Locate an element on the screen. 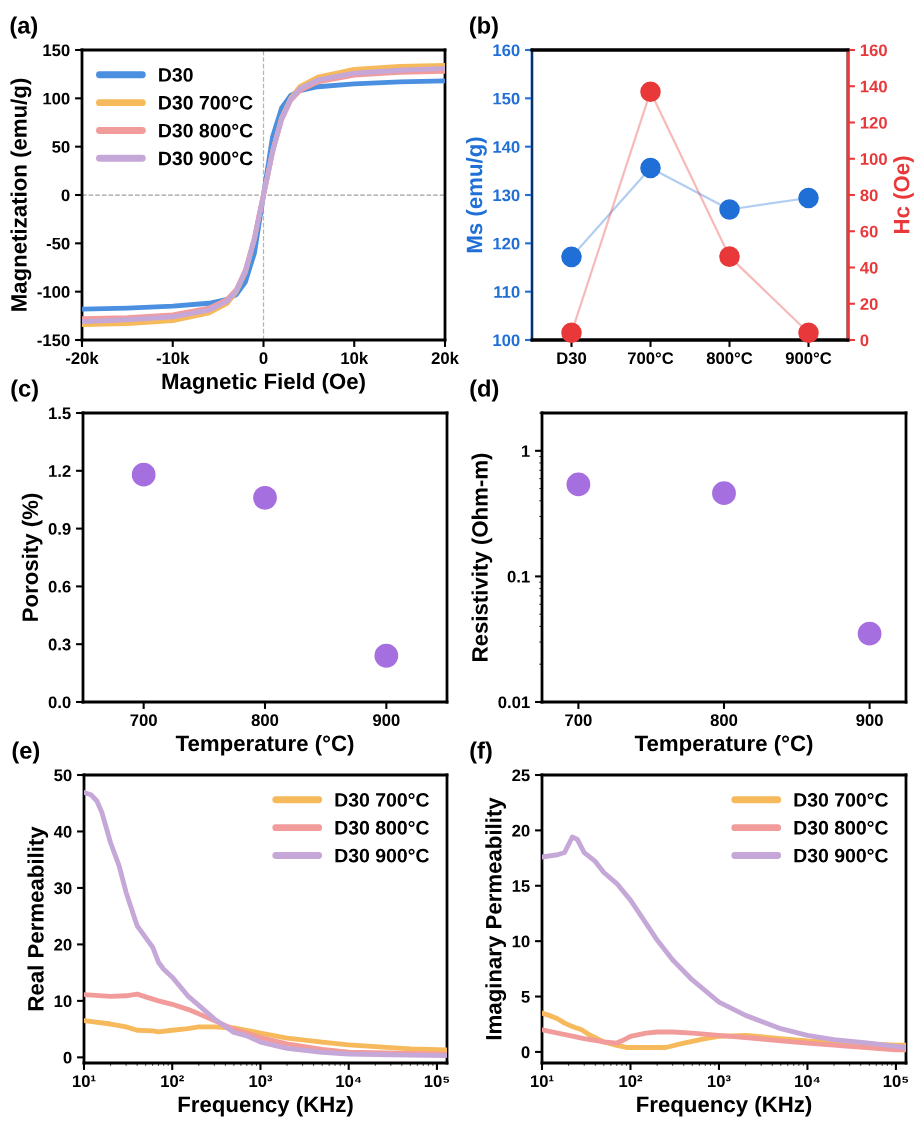 This screenshot has width=918, height=1123. y-tick-label: 0.1 is located at coordinates (518, 576).